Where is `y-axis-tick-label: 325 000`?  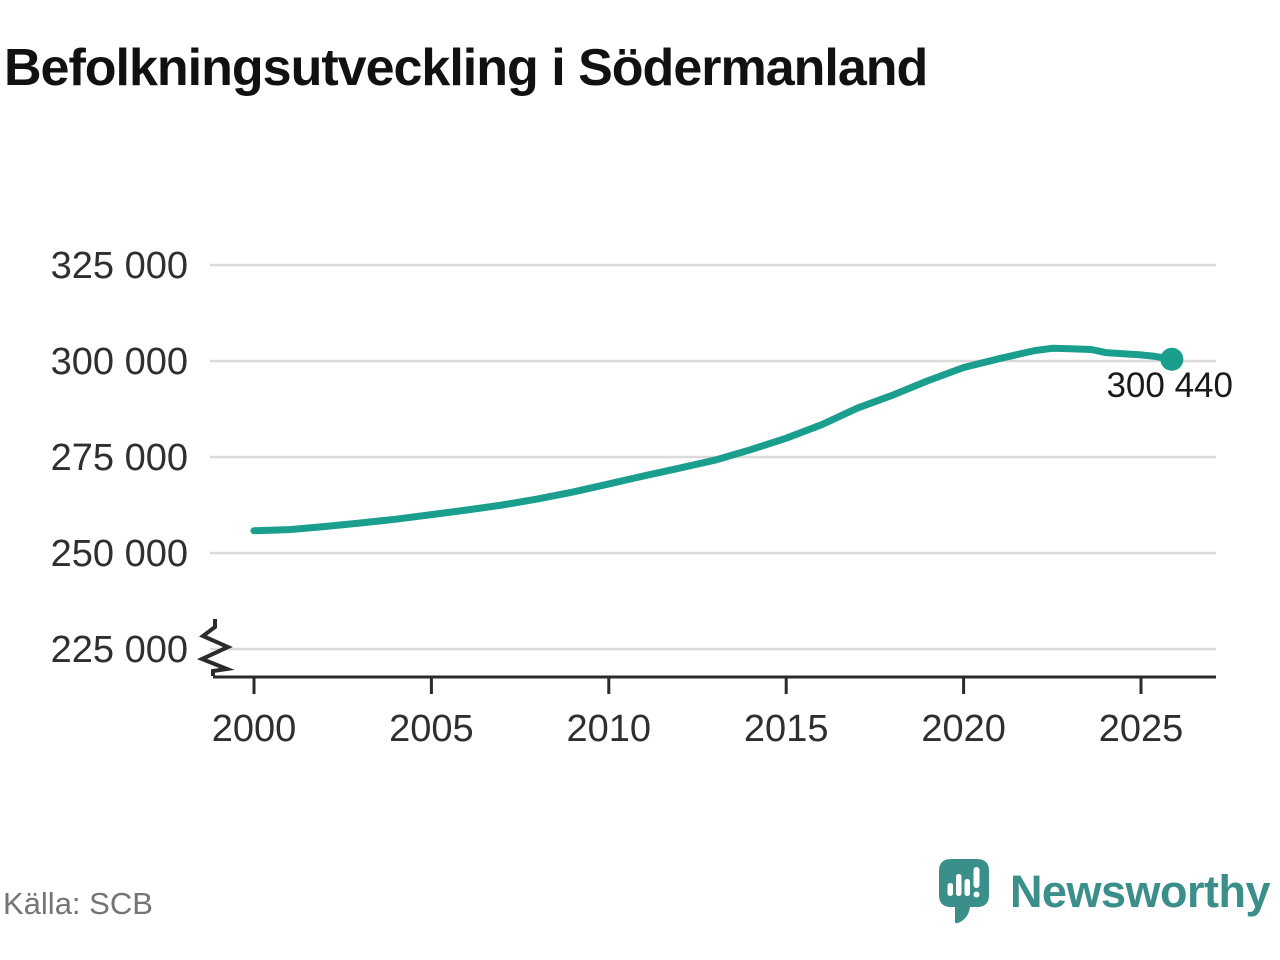 y-axis-tick-label: 325 000 is located at coordinates (119, 266).